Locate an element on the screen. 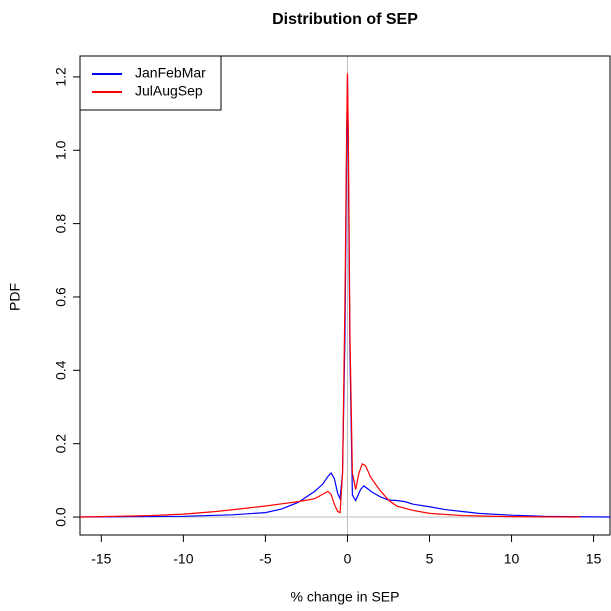  x-tick-label: -5 is located at coordinates (265, 559).